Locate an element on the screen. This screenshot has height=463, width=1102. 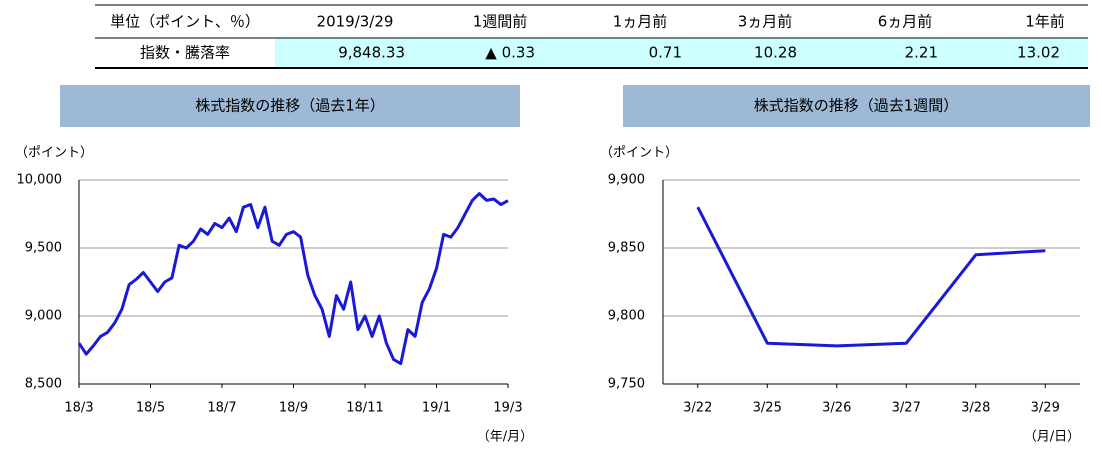
x-tick-label: 18/9 is located at coordinates (293, 408).